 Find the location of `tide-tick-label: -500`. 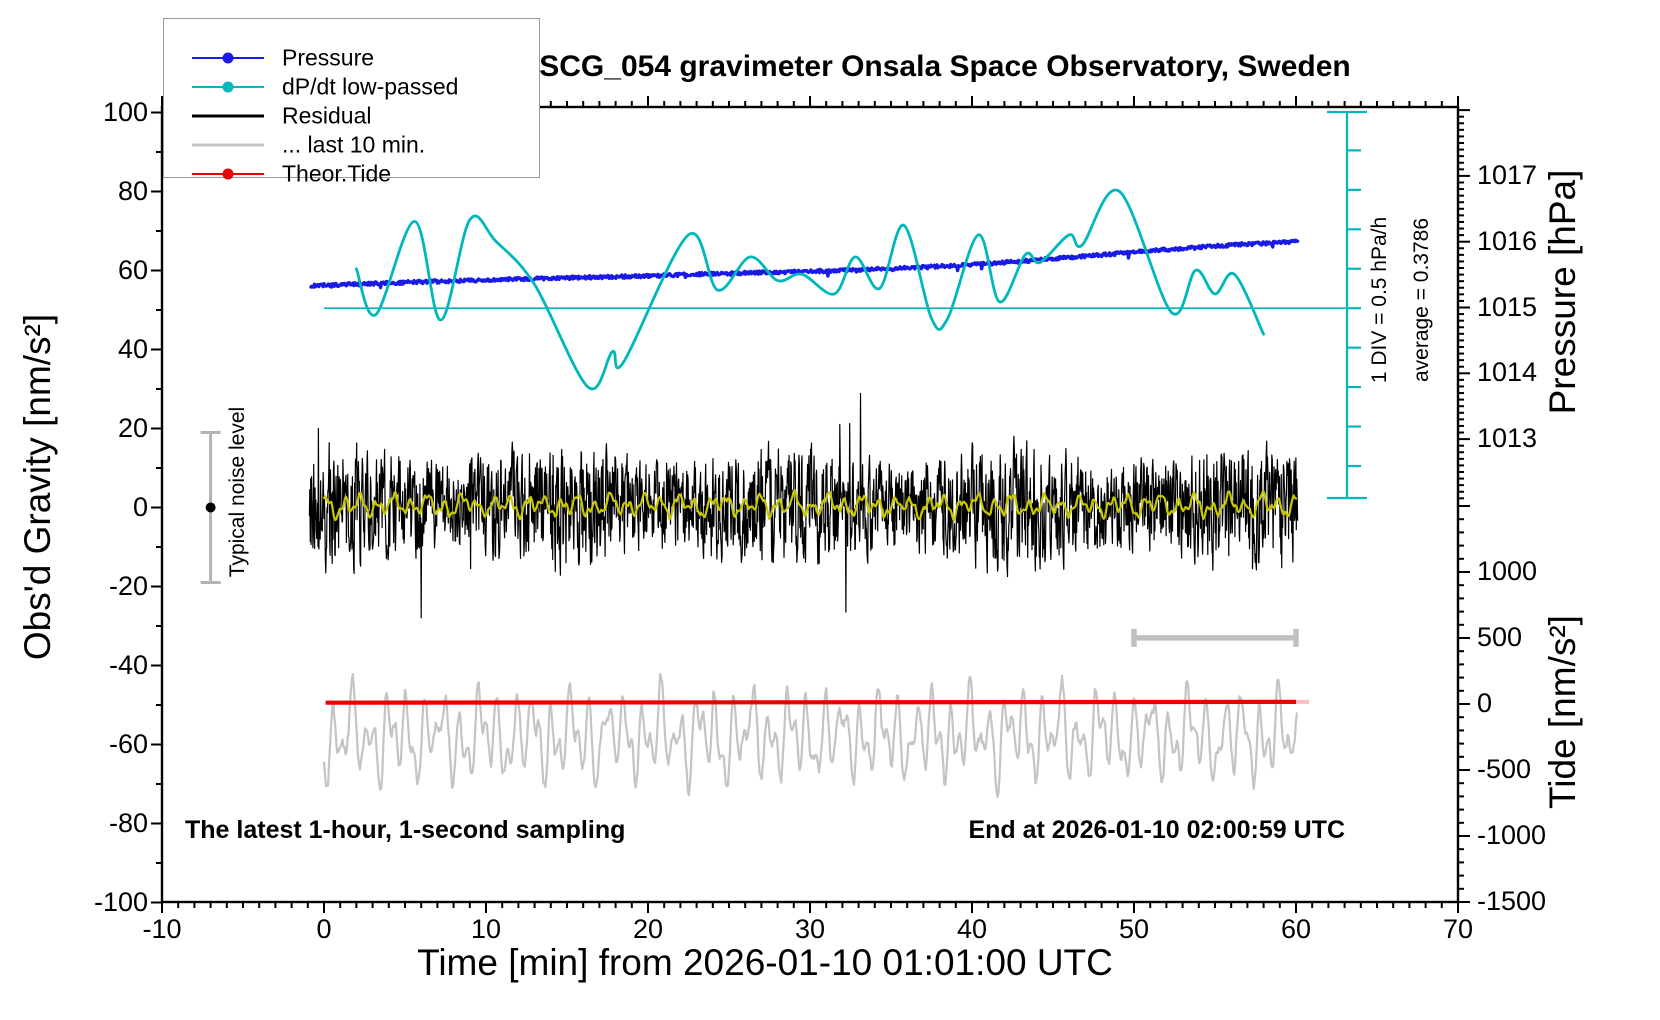

tide-tick-label: -500 is located at coordinates (1504, 769).